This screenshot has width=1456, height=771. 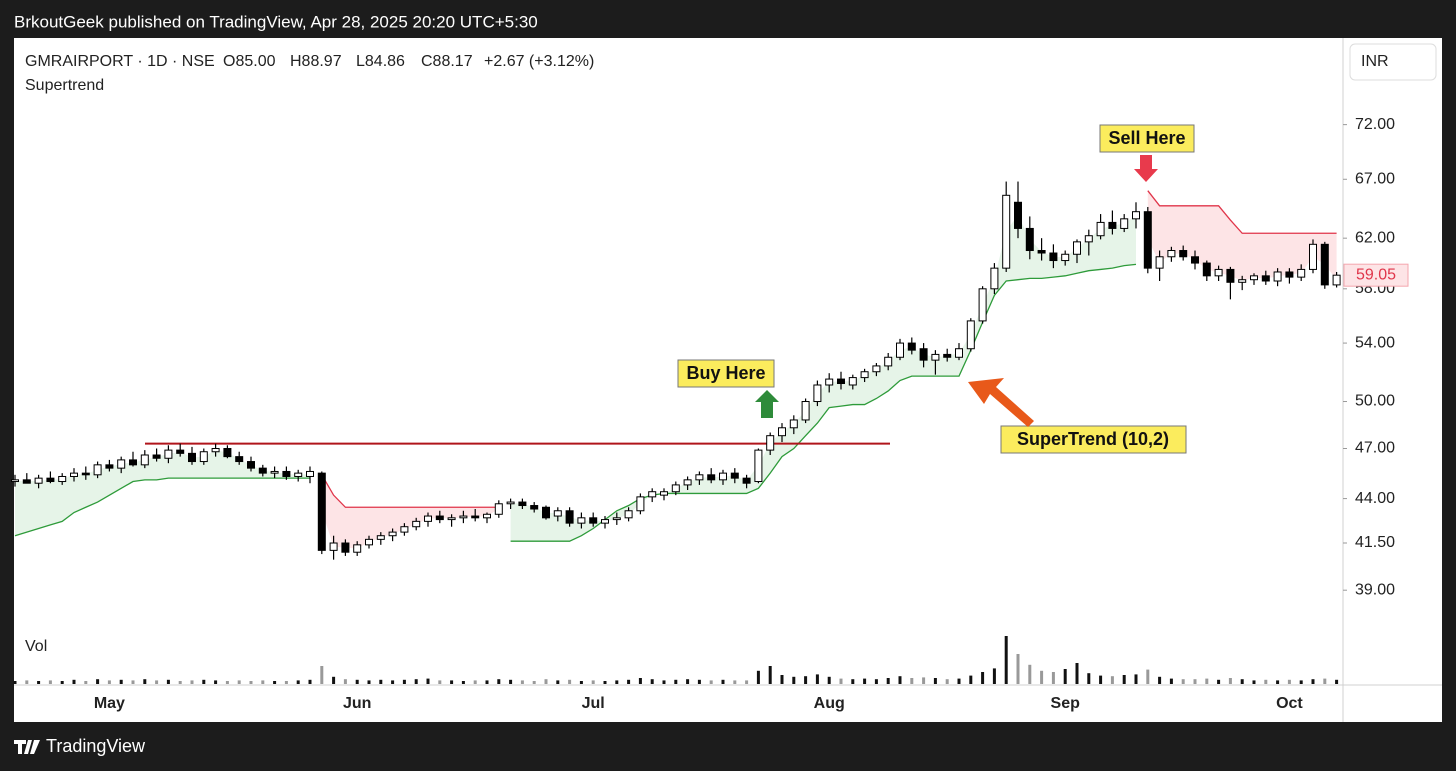 I want to click on currency-box, so click(x=1393, y=62).